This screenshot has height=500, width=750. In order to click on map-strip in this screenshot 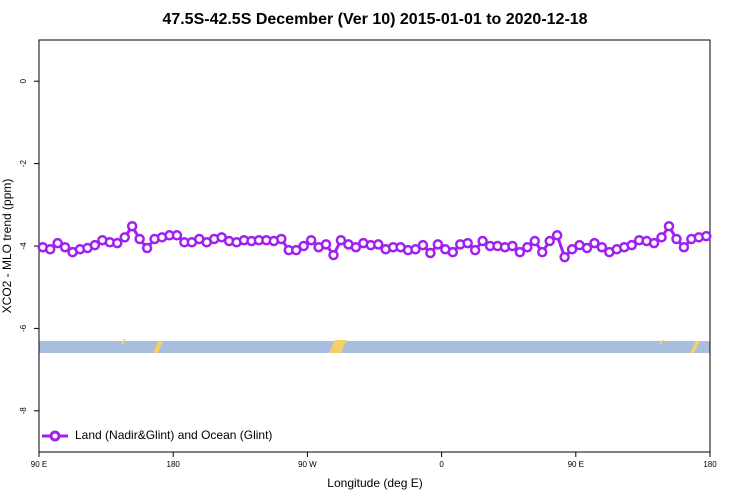, I will do `click(374, 346)`.